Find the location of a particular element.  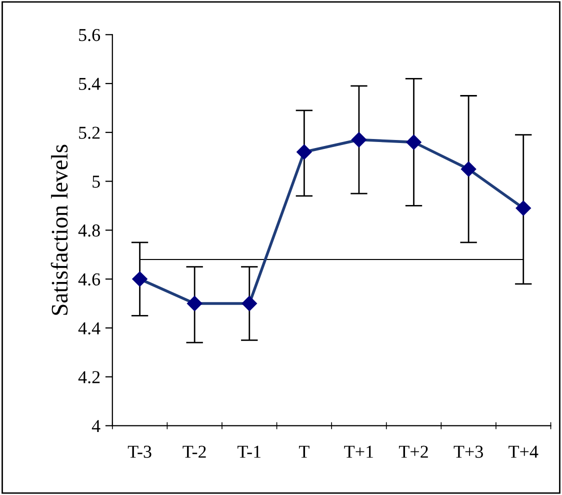

y-tick-label: 5 is located at coordinates (96, 182).